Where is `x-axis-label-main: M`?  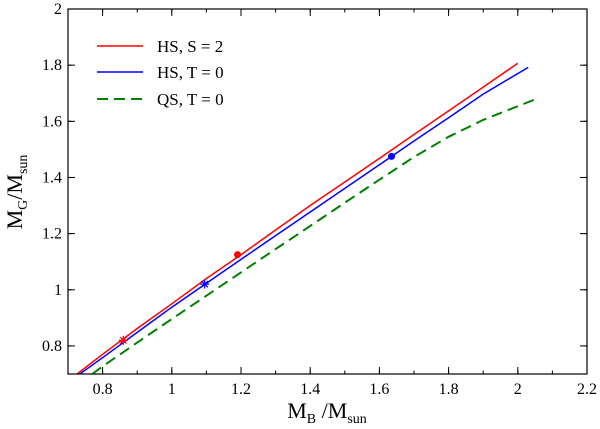 x-axis-label-main: M is located at coordinates (297, 410).